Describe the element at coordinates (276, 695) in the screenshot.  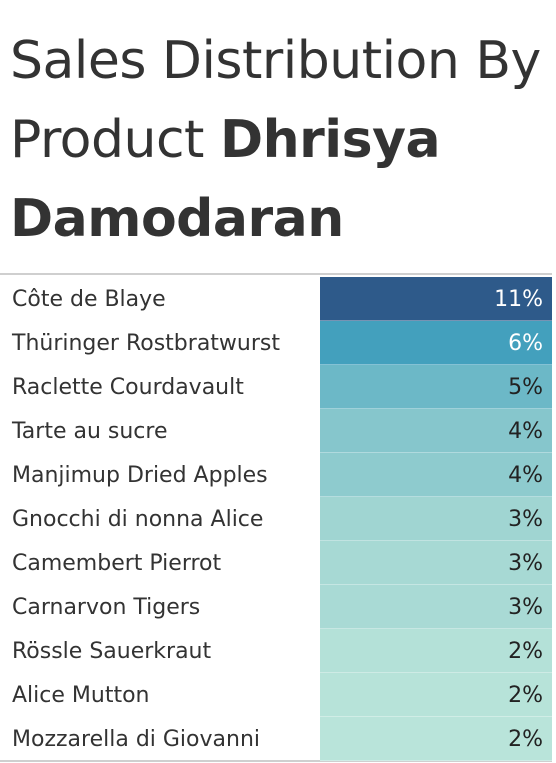
I see `table-row: Alice Mutton 2%` at that location.